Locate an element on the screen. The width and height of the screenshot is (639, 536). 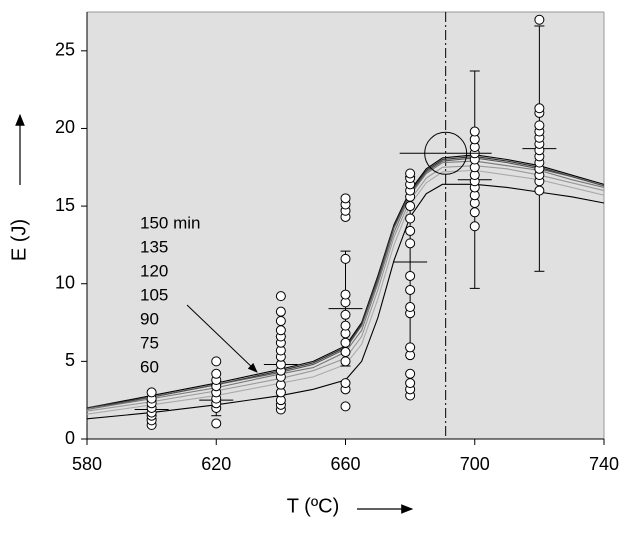
legend-label: 135 is located at coordinates (154, 246).